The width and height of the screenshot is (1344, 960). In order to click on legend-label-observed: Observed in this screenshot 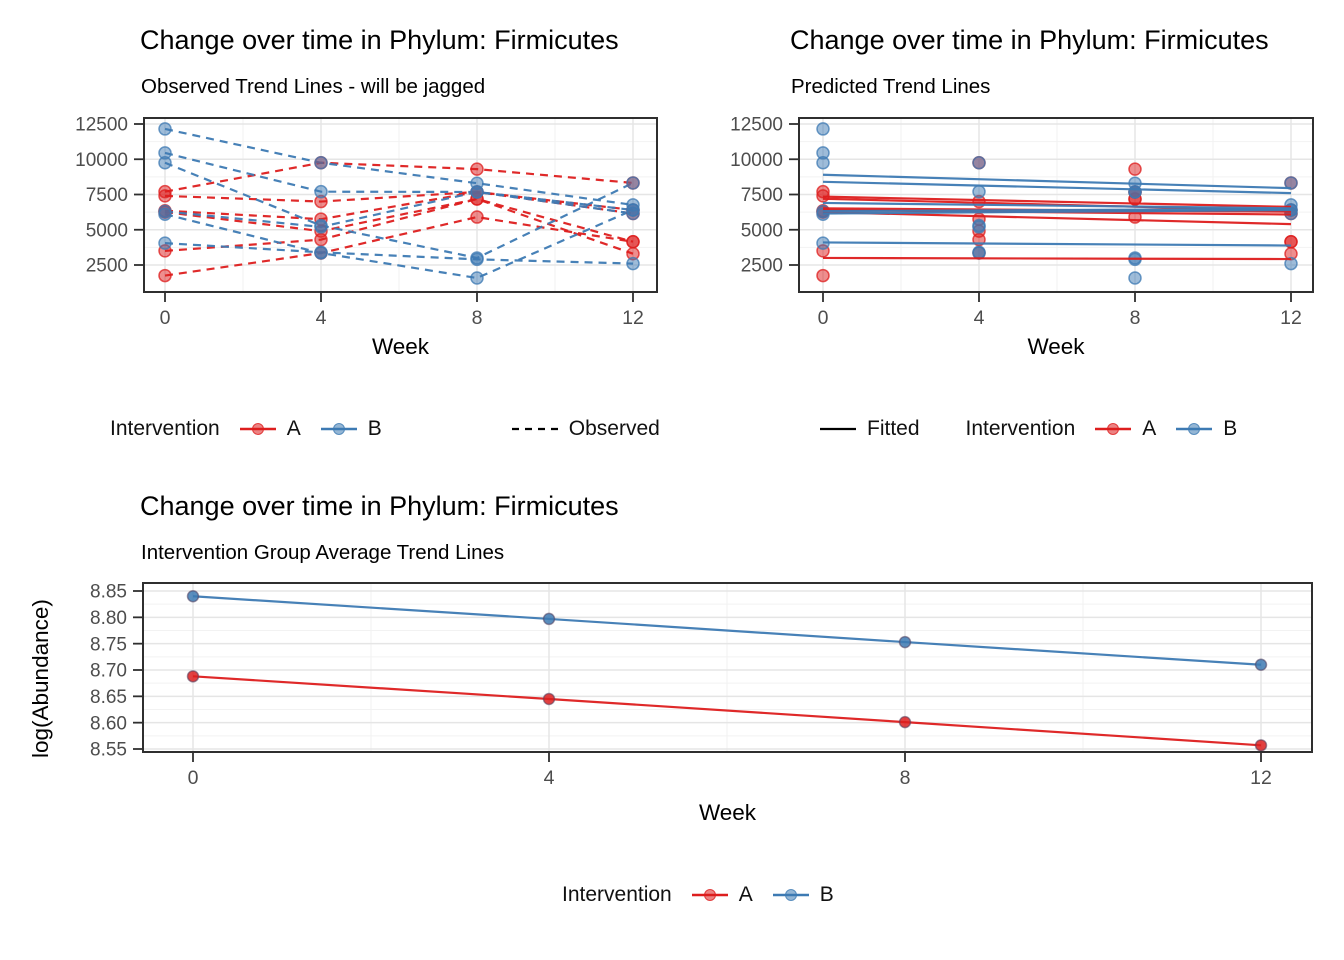, I will do `click(614, 428)`.